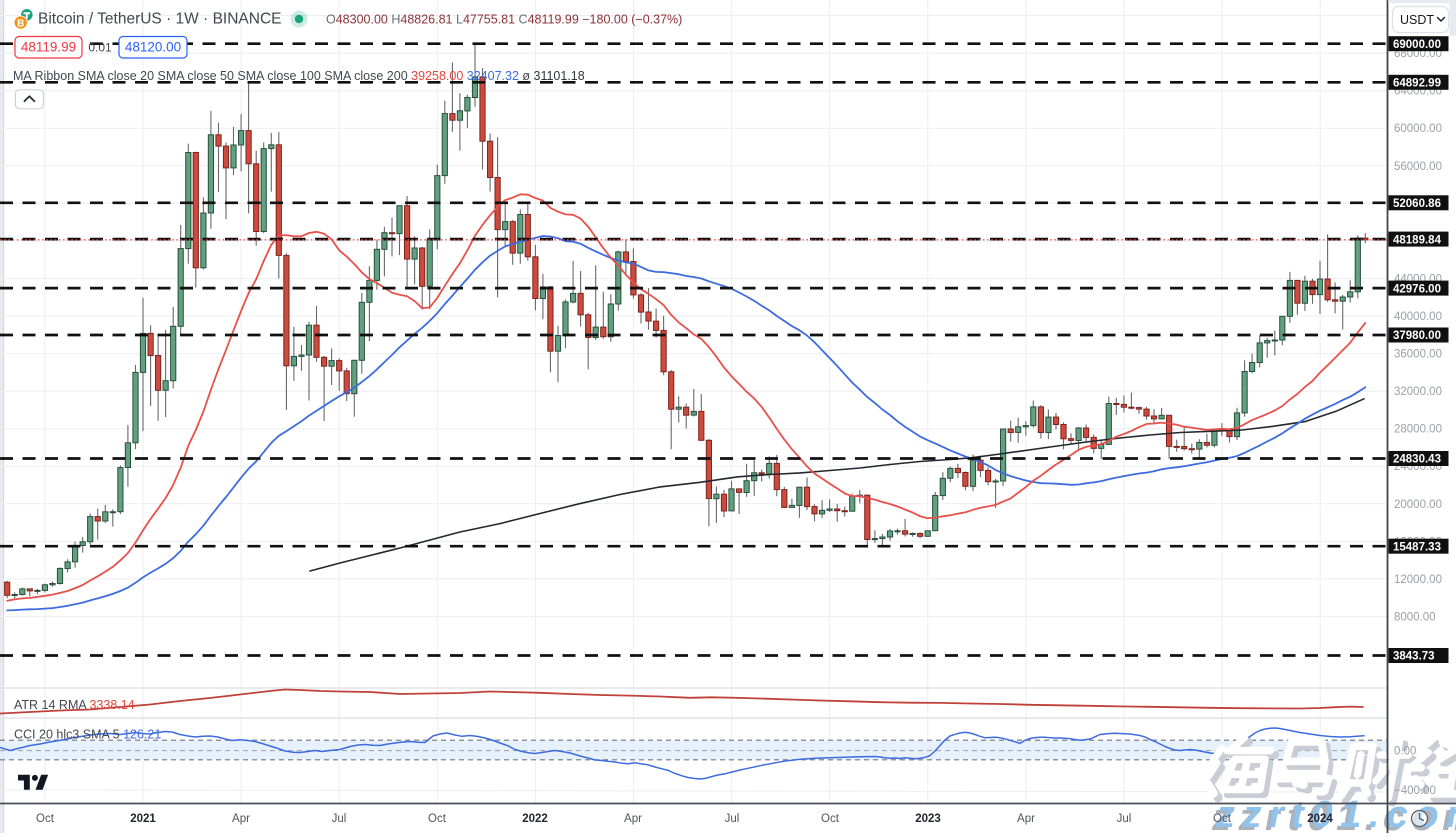 This screenshot has height=838, width=1456. I want to click on svg-text: 2024, so click(1320, 819).